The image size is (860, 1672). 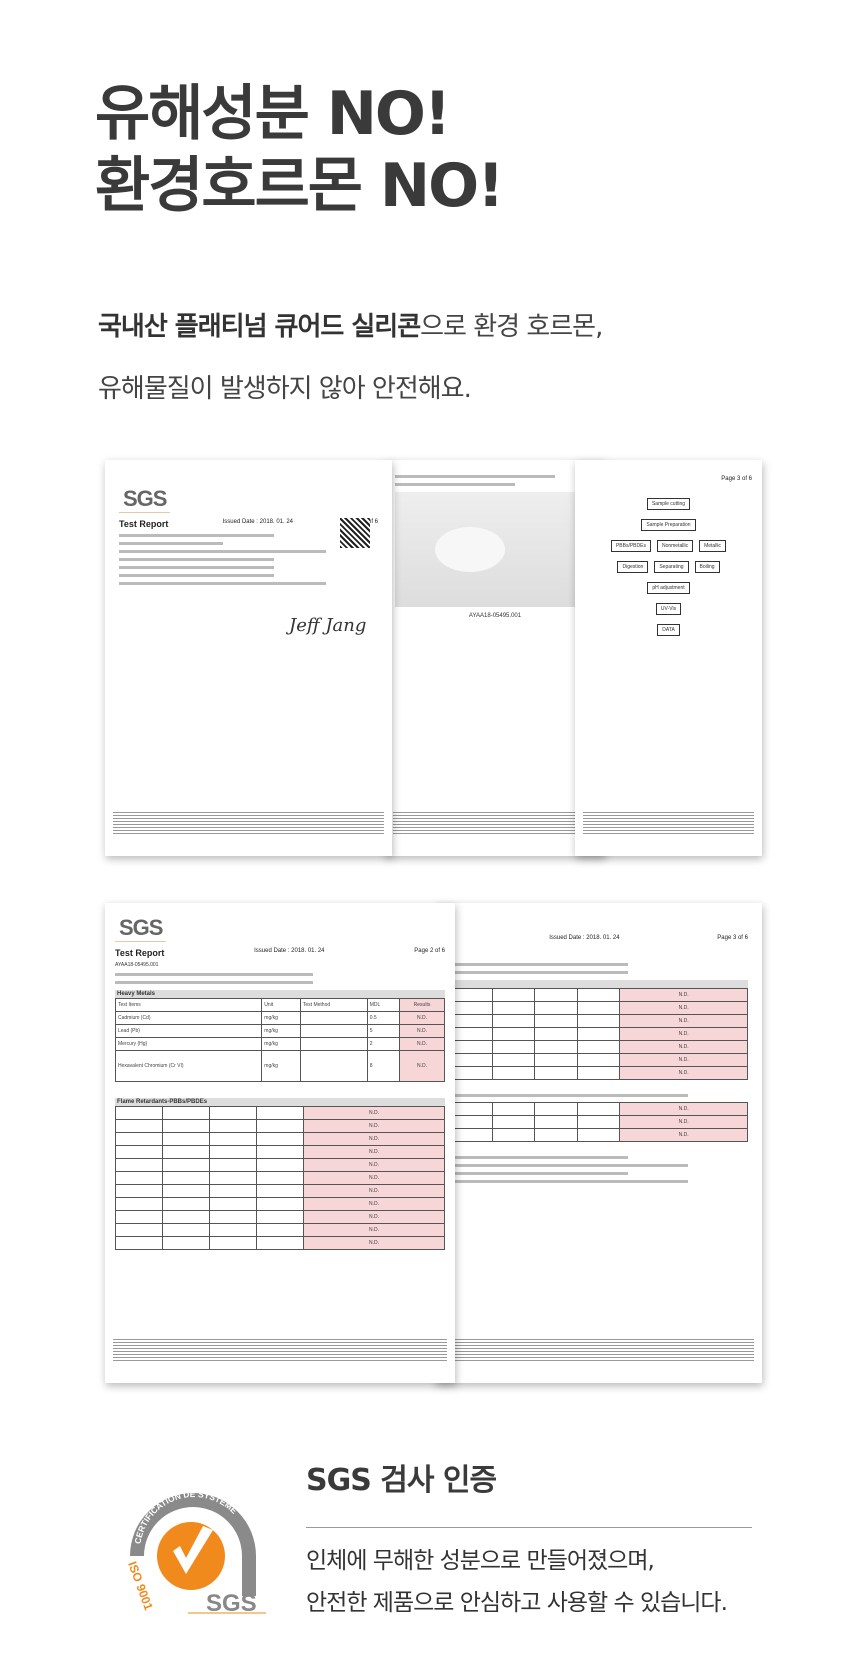 I want to click on qr-code, so click(x=355, y=533).